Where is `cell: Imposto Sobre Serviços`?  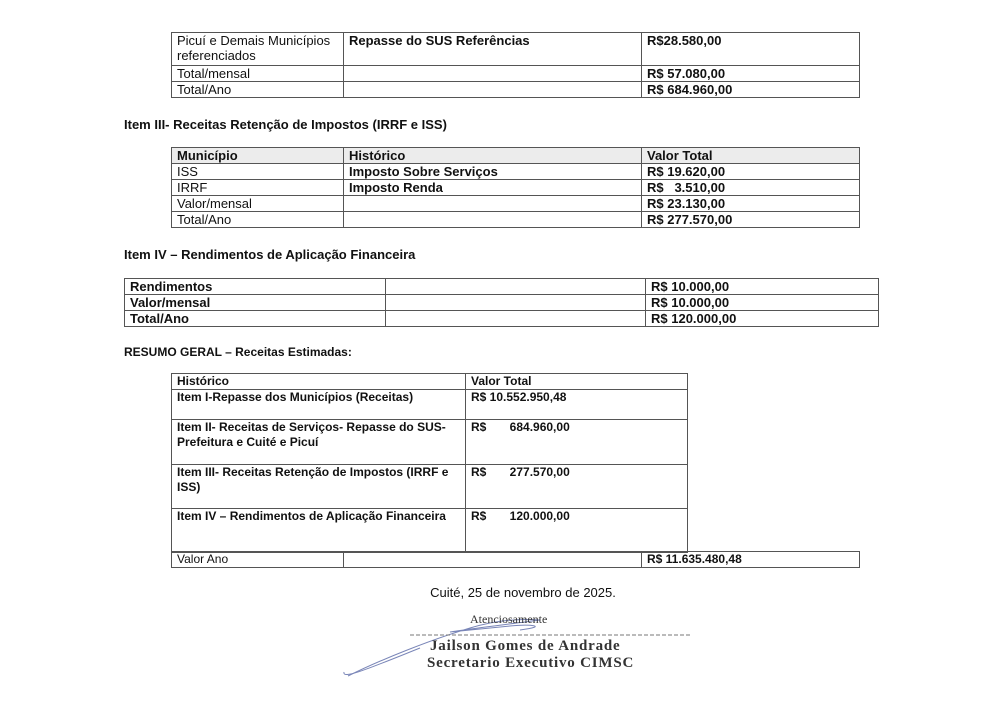 cell: Imposto Sobre Serviços is located at coordinates (492, 171).